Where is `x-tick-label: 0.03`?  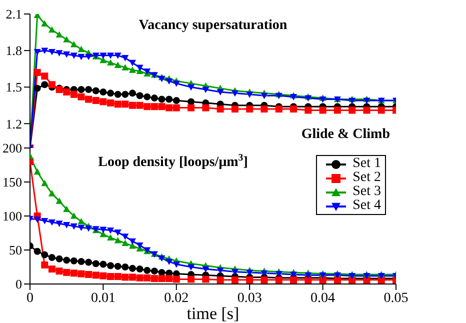
x-tick-label: 0.03 is located at coordinates (249, 298).